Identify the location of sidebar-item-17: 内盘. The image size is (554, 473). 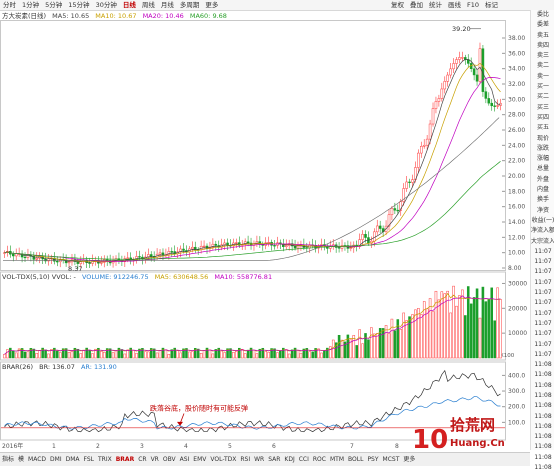
(542, 190).